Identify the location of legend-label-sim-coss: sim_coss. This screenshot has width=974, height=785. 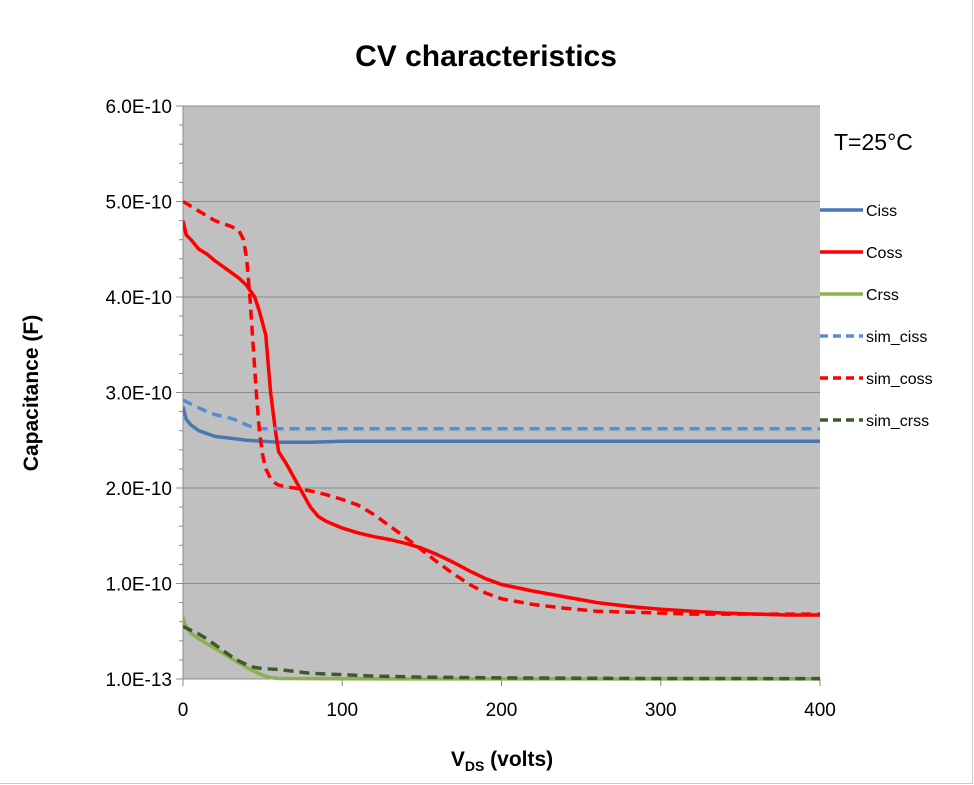
(899, 379).